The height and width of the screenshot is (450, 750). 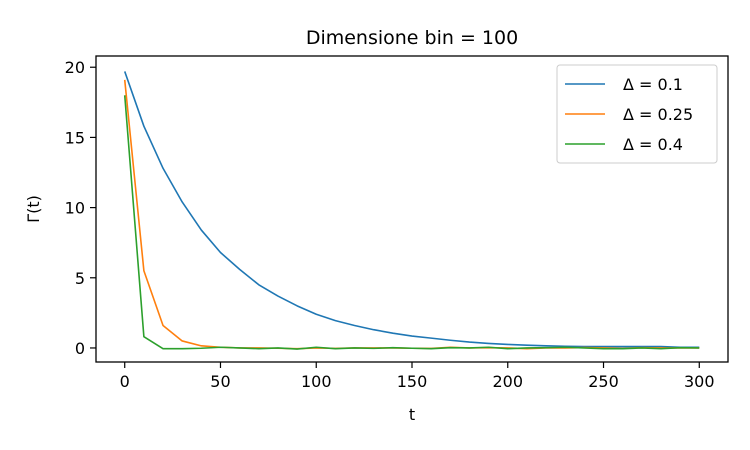 I want to click on x-tick-label: 0, so click(x=125, y=381).